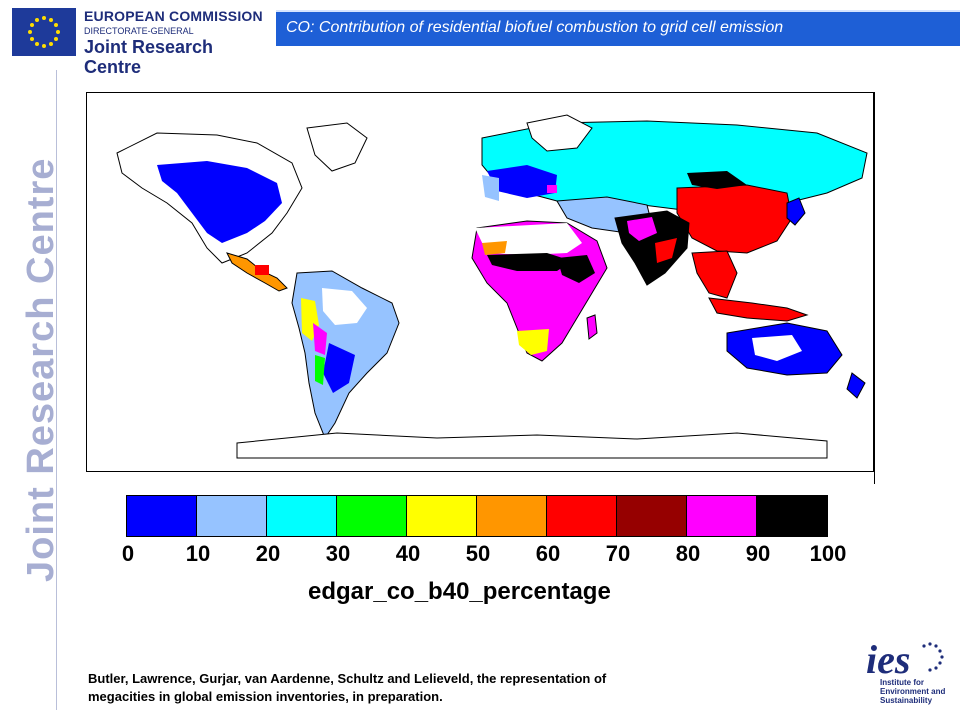  What do you see at coordinates (717, 180) in the screenshot?
I see `mongolia-black` at bounding box center [717, 180].